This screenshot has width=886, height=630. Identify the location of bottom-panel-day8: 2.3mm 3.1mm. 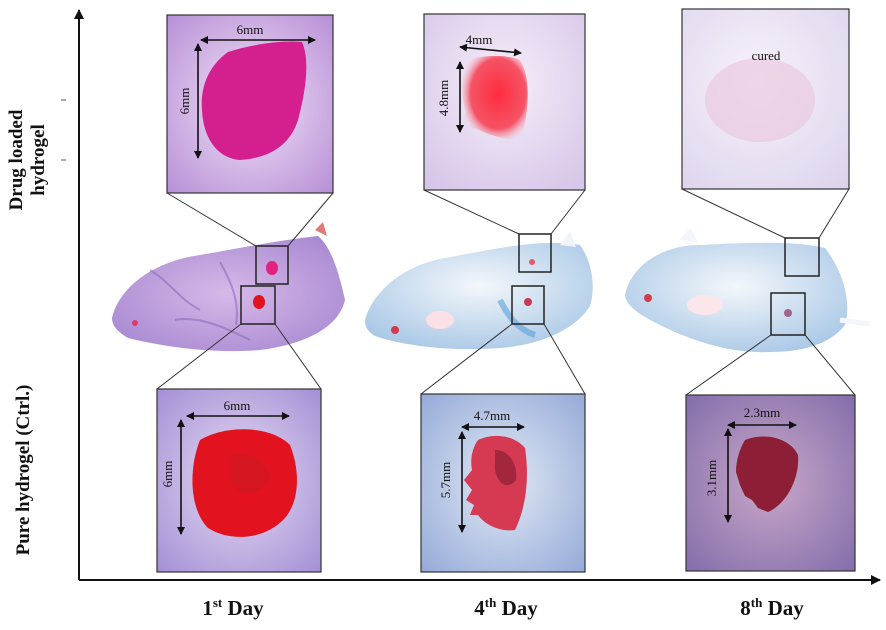
(770, 483).